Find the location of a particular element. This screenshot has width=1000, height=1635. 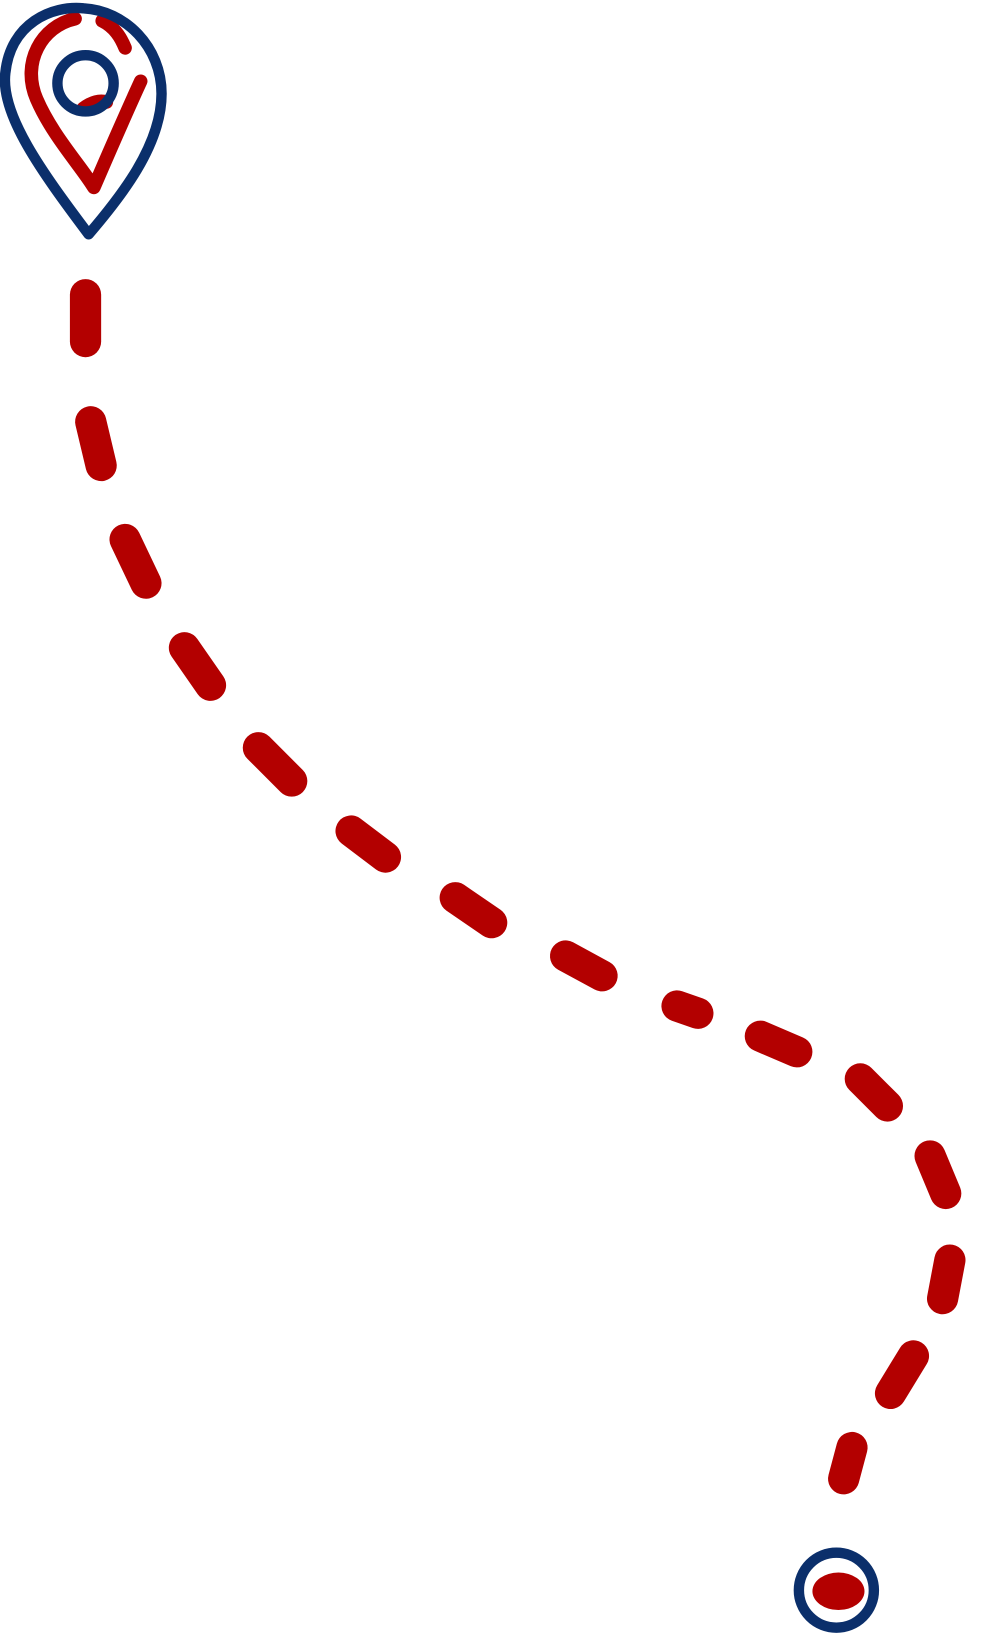

end-point is located at coordinates (836, 1590).